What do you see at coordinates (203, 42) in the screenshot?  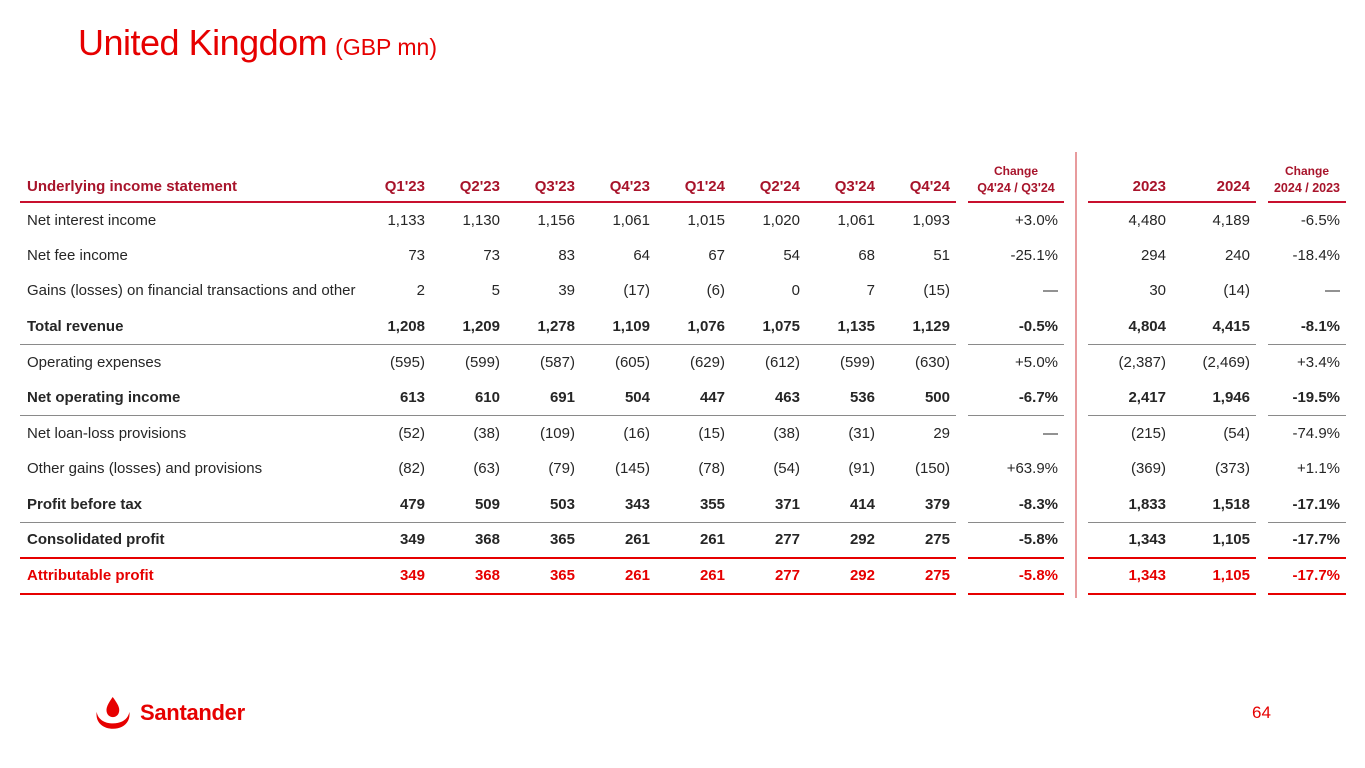 I see `page-title-main: United Kingdom` at bounding box center [203, 42].